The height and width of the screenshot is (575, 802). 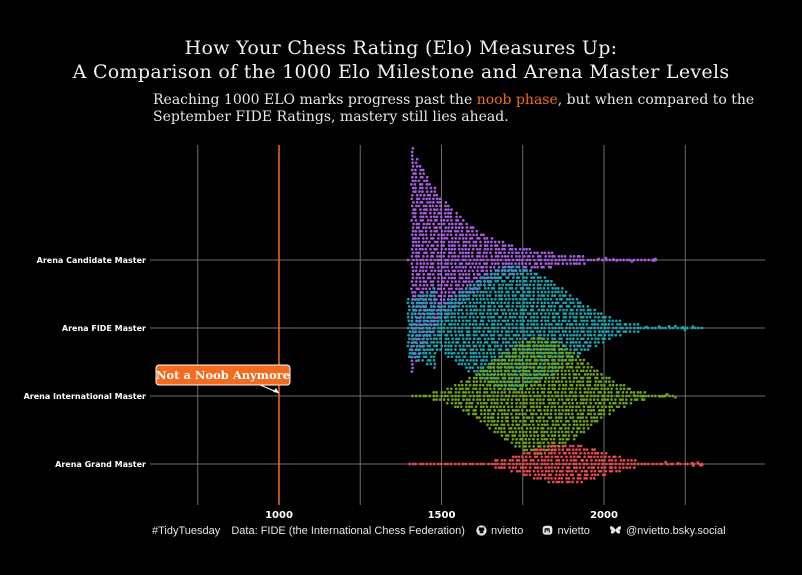 I want to click on mastodon-handle: nvietto, so click(x=573, y=531).